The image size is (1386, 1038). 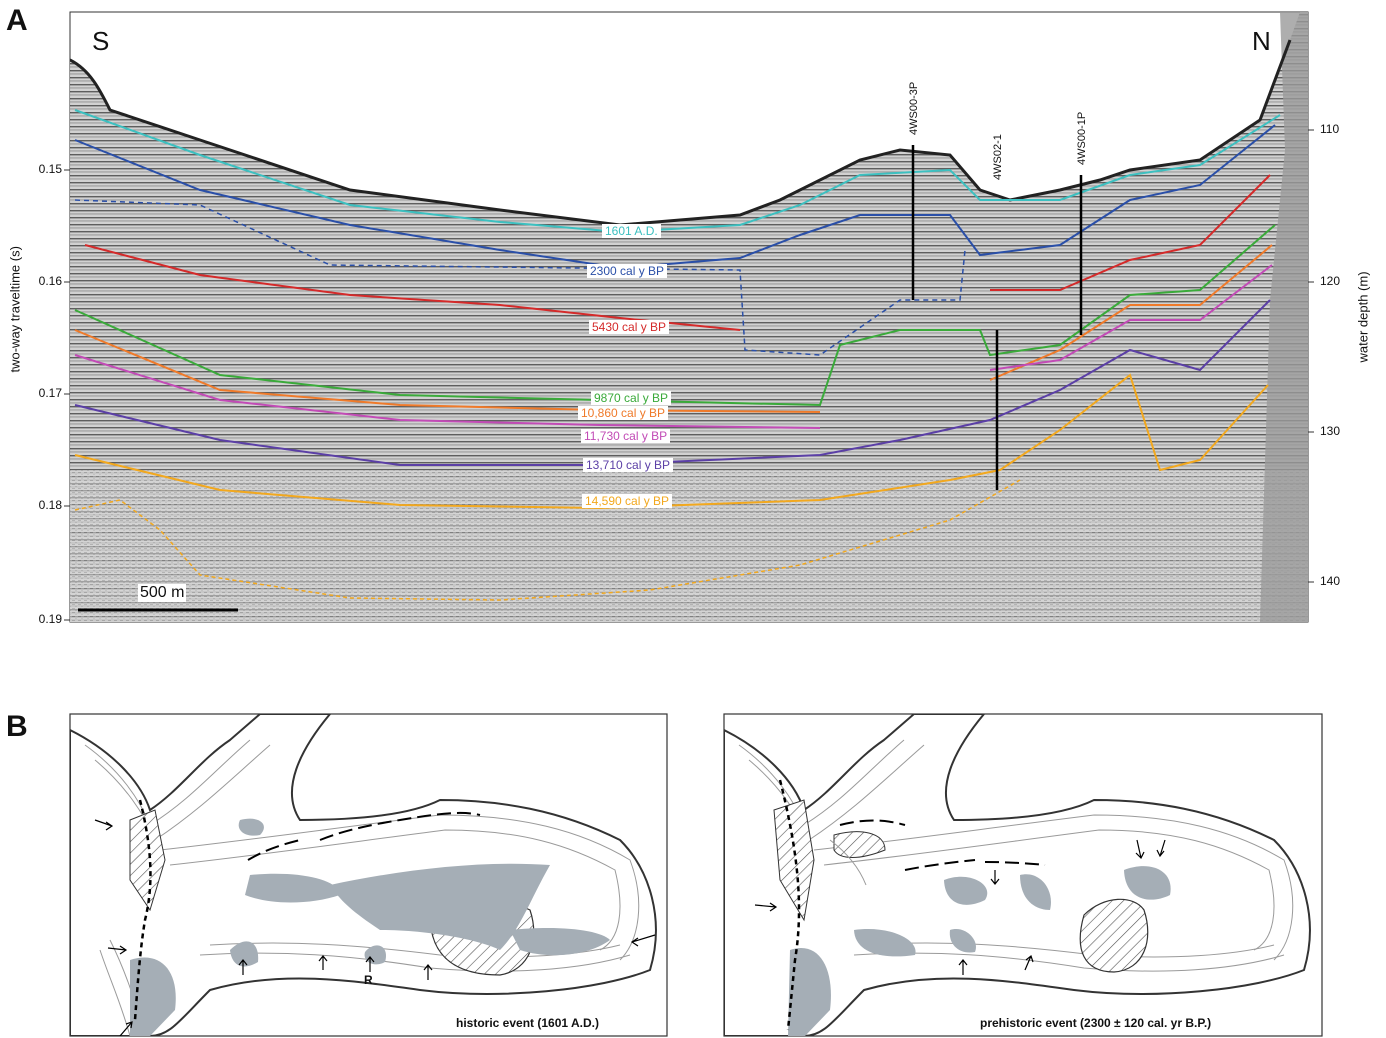 What do you see at coordinates (1330, 129) in the screenshot?
I see `right-tick: 110` at bounding box center [1330, 129].